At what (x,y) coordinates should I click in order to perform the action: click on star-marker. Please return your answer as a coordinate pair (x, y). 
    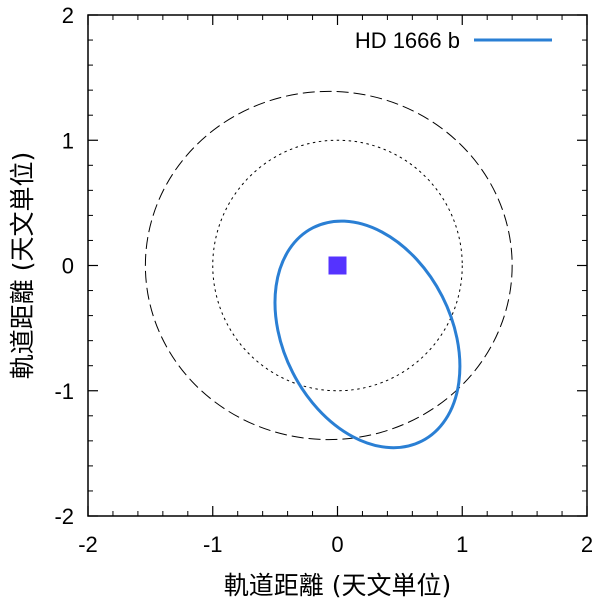
    Looking at the image, I should click on (337, 265).